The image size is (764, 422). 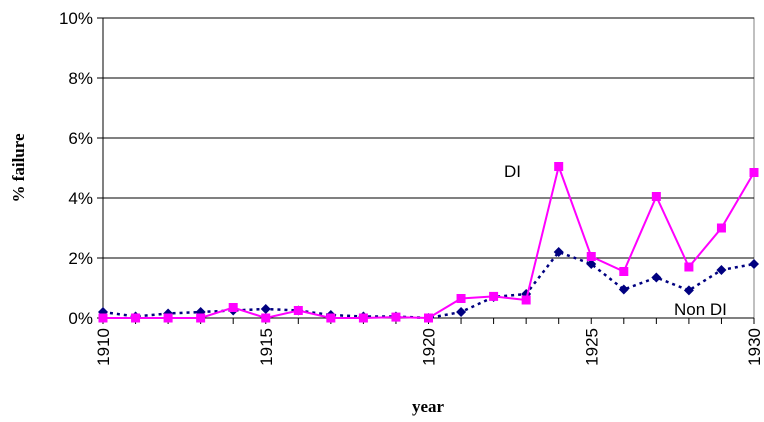 What do you see at coordinates (428, 406) in the screenshot?
I see `x-axis-title: year` at bounding box center [428, 406].